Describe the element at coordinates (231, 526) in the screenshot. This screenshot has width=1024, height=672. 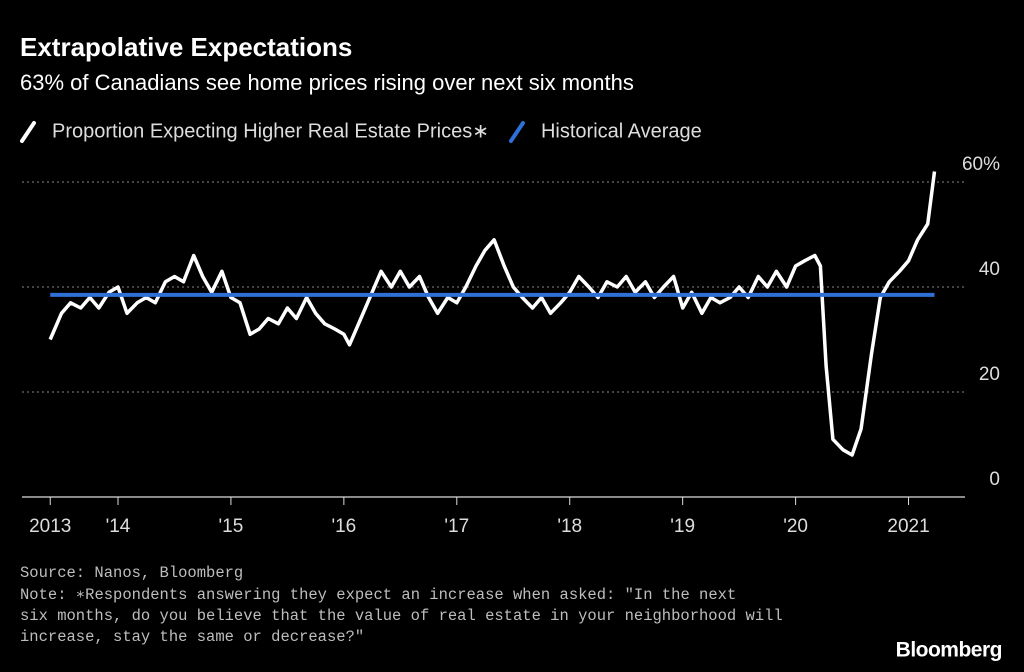
I see `x-tick-label: '15` at that location.